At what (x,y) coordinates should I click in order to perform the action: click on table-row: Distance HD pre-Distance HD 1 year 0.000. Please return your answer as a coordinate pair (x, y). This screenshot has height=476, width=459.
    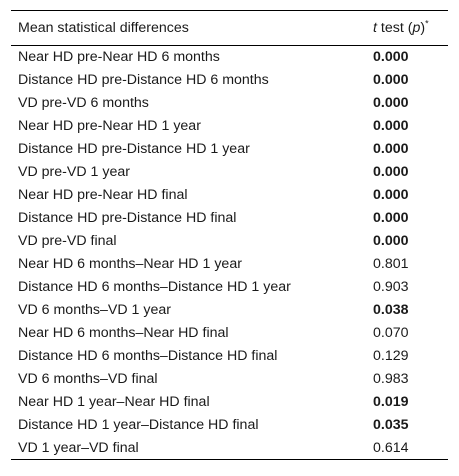
    Looking at the image, I should click on (229, 149).